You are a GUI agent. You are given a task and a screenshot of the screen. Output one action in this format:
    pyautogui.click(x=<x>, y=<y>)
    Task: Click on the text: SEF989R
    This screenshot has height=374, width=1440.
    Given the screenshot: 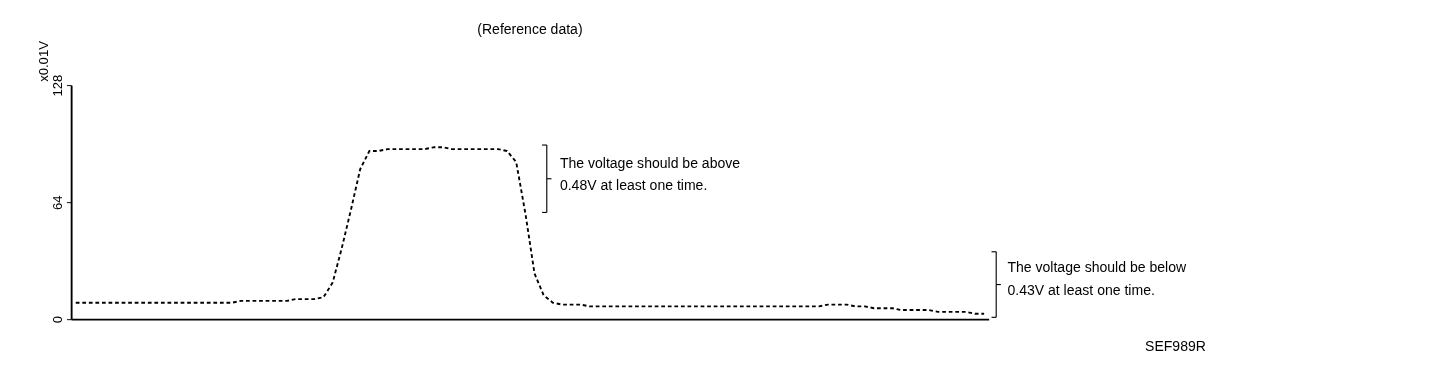 What is the action you would take?
    pyautogui.click(x=1175, y=346)
    